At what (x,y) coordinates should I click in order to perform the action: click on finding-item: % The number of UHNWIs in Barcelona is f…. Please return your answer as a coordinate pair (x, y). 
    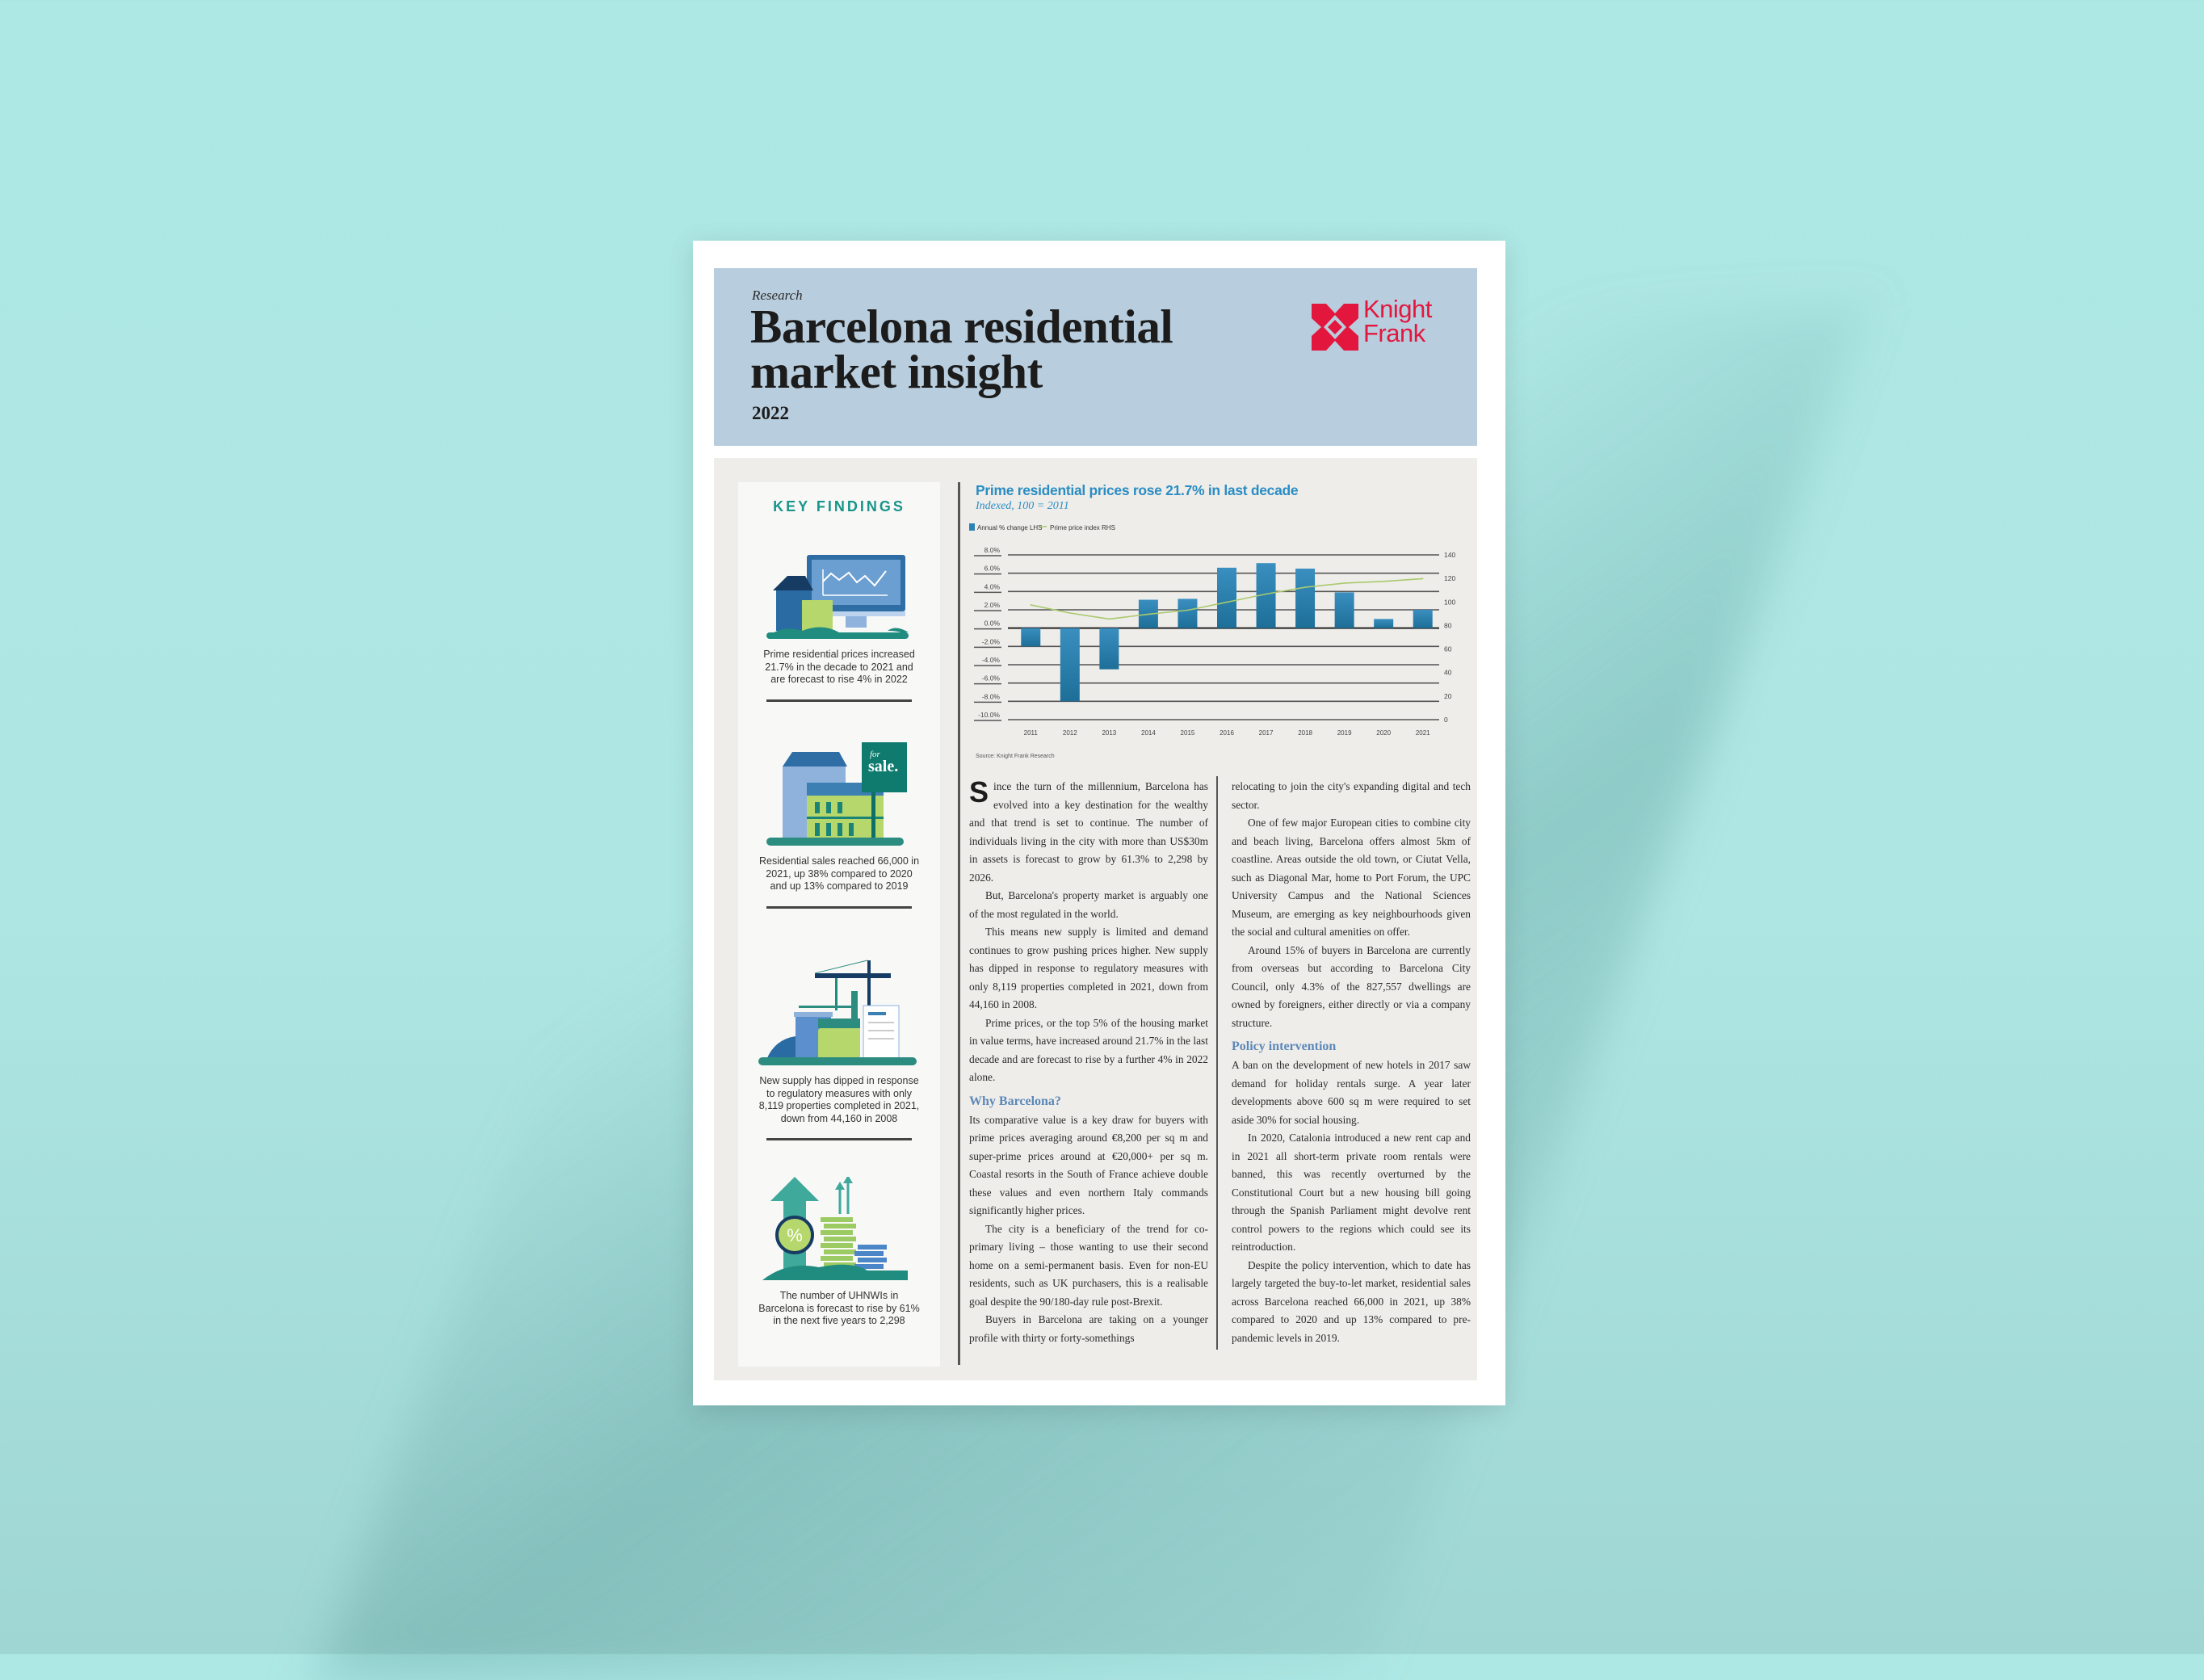
    Looking at the image, I should click on (839, 1252).